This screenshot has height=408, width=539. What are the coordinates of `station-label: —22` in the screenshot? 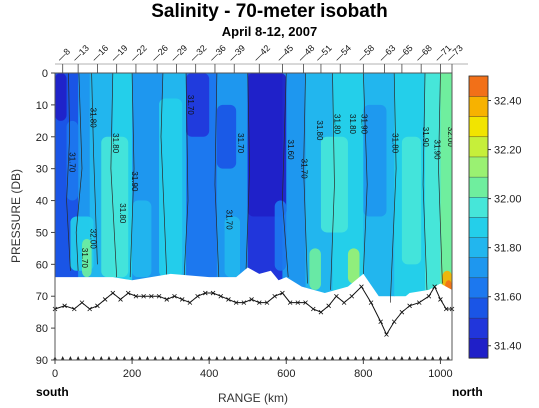 It's located at (138, 53).